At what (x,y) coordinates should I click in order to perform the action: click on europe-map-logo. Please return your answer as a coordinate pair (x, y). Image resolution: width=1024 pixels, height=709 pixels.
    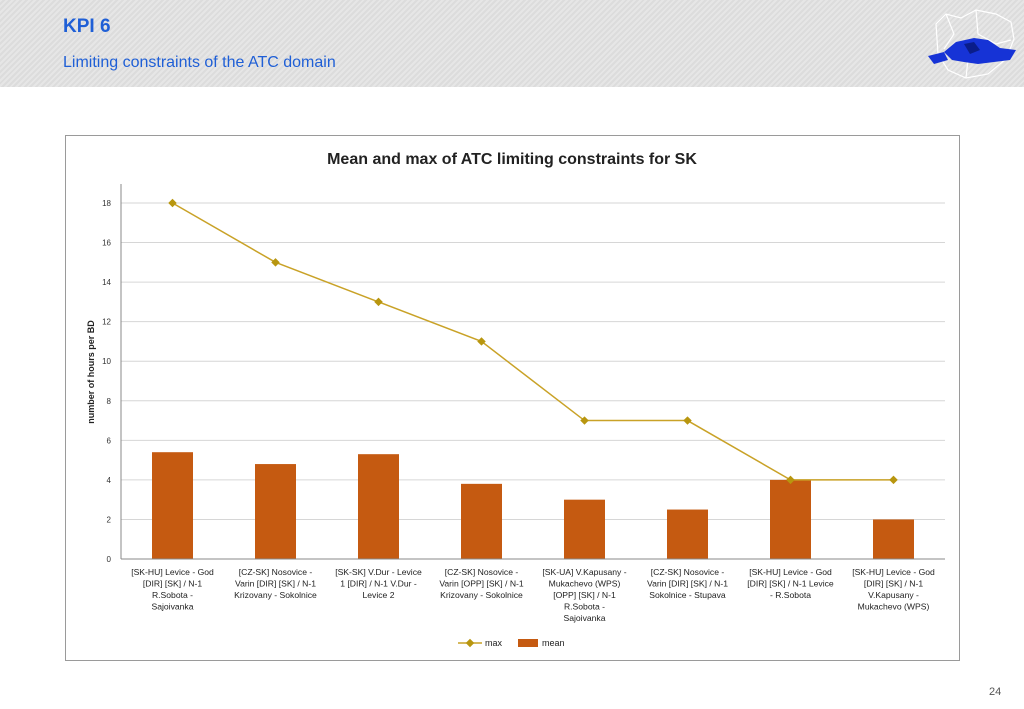
    Looking at the image, I should click on (972, 44).